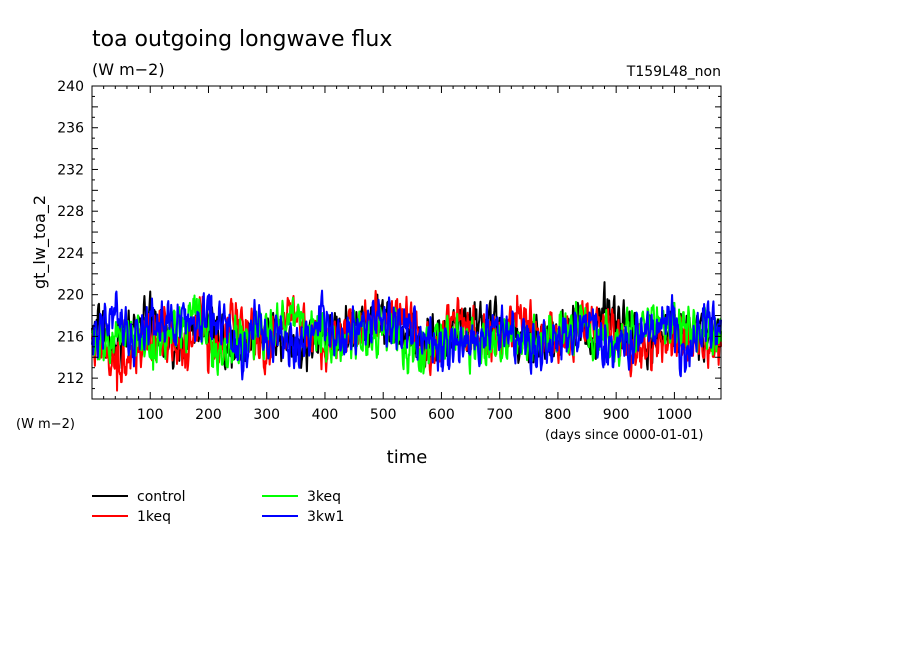 The height and width of the screenshot is (654, 904). Describe the element at coordinates (70, 296) in the screenshot. I see `y-tick-label: 220` at that location.